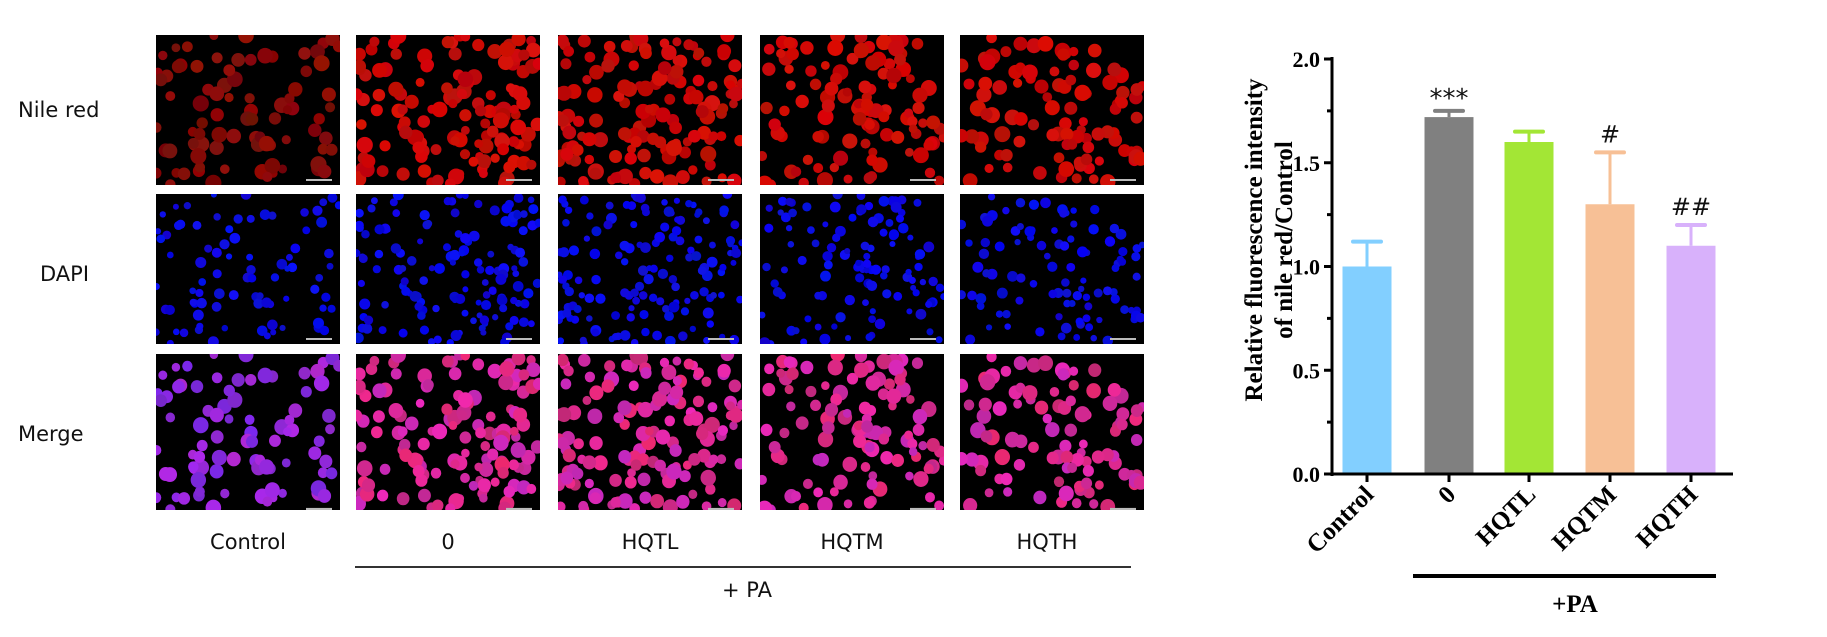  What do you see at coordinates (1307, 474) in the screenshot?
I see `y-tick-label: 0.0` at bounding box center [1307, 474].